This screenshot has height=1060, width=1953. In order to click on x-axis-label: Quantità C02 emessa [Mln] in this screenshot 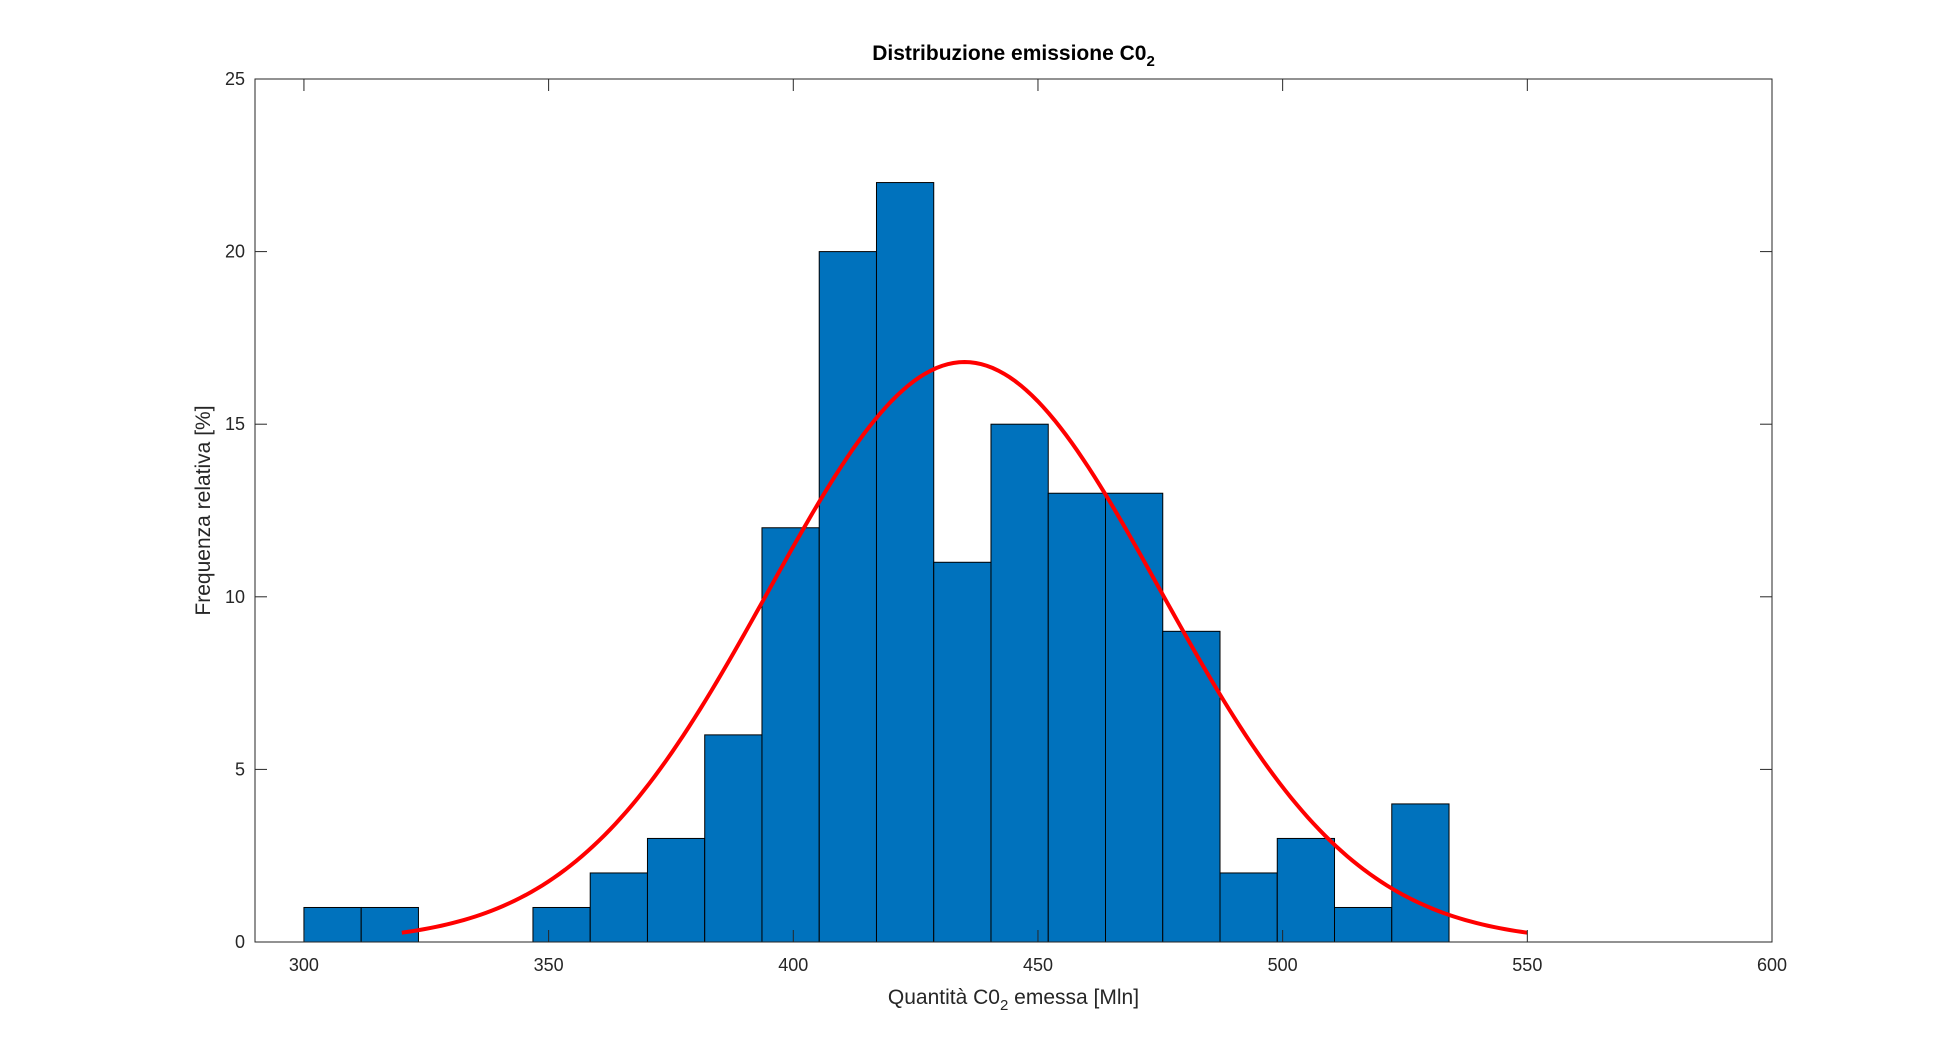, I will do `click(1013, 1000)`.